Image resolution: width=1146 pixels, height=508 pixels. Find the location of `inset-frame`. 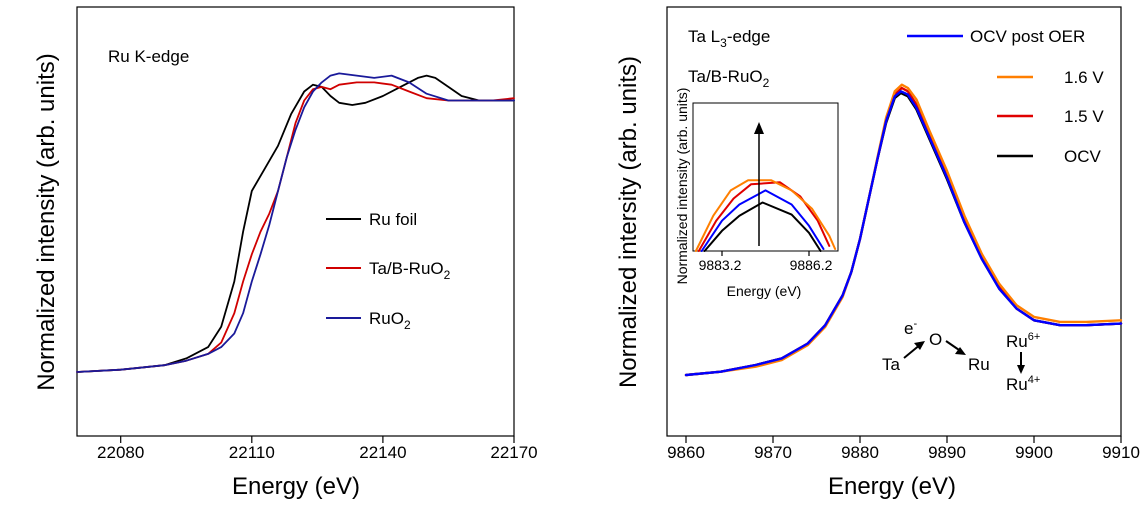

inset-frame is located at coordinates (765, 177).